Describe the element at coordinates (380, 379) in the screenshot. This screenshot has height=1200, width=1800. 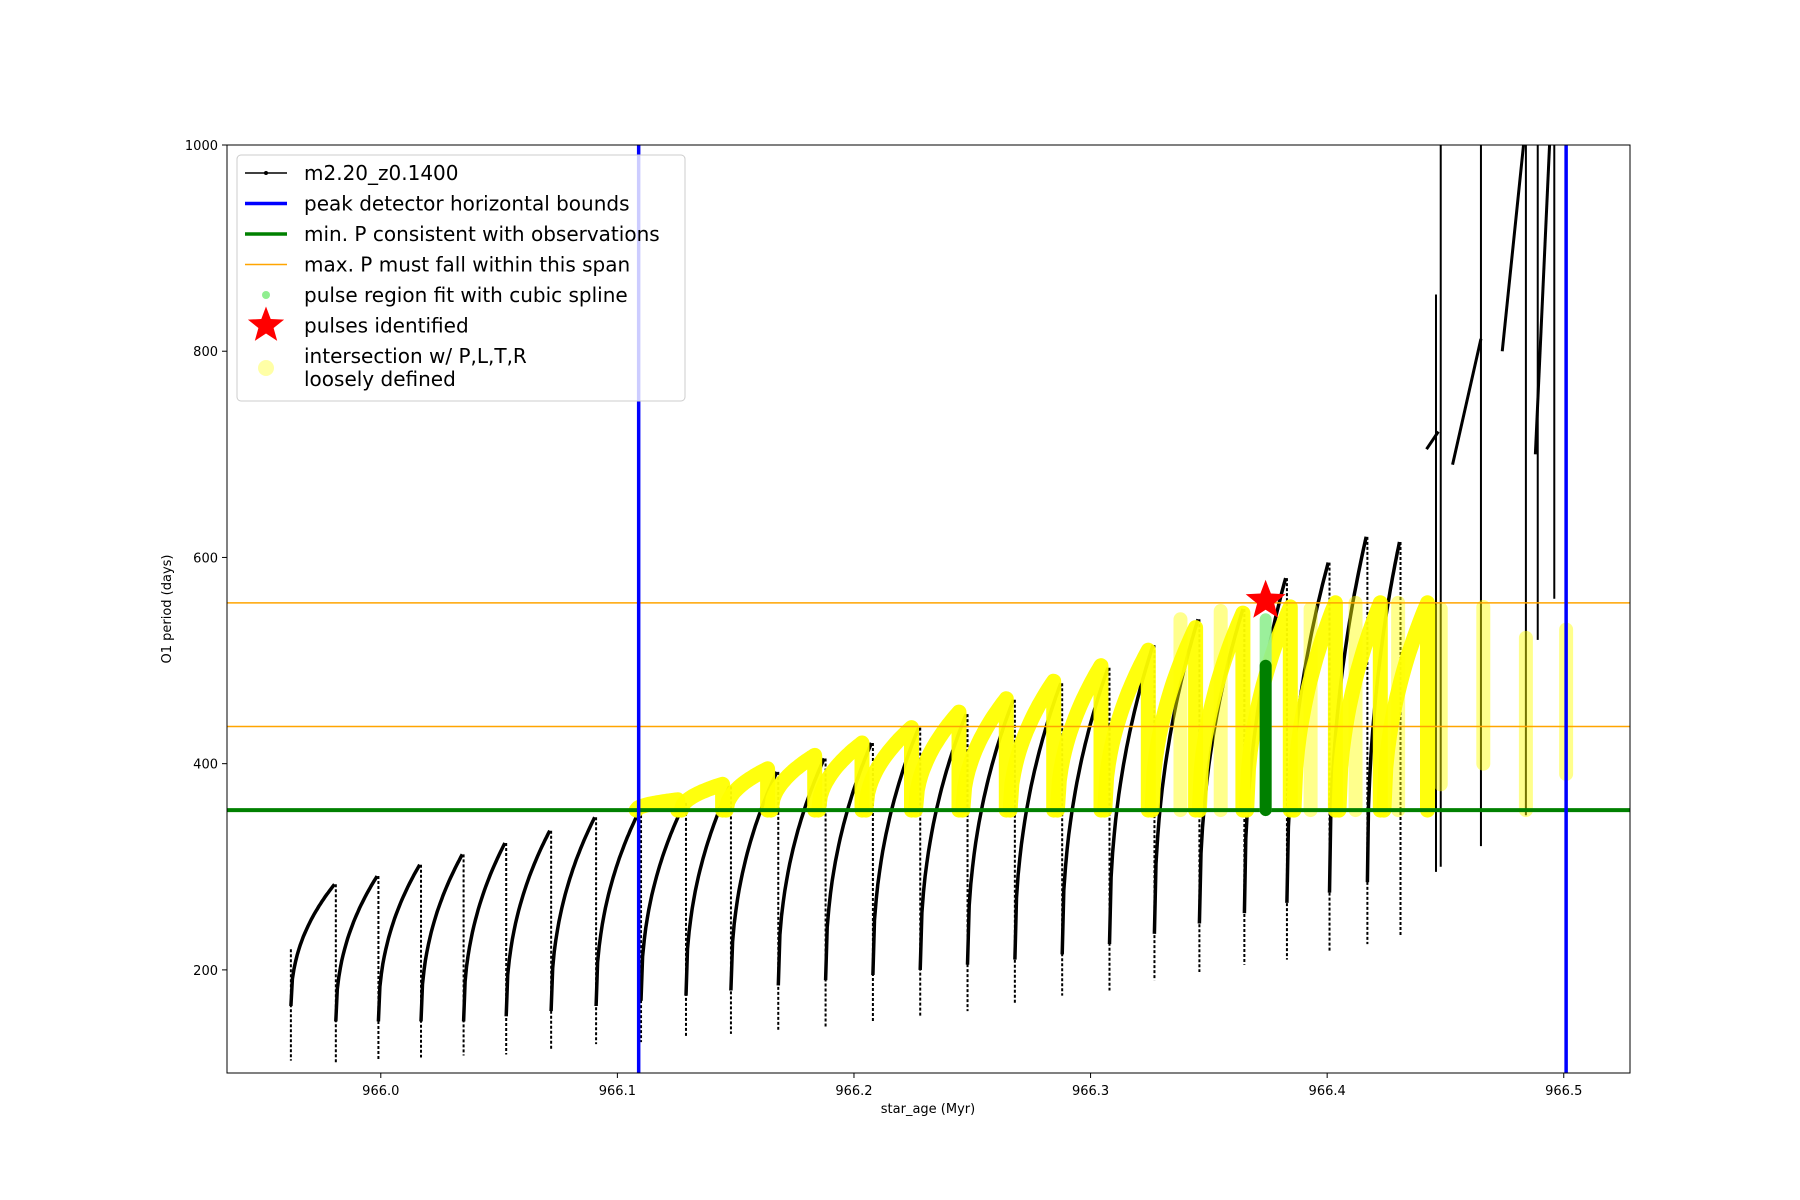
I see `legend-label: loosely defined` at that location.